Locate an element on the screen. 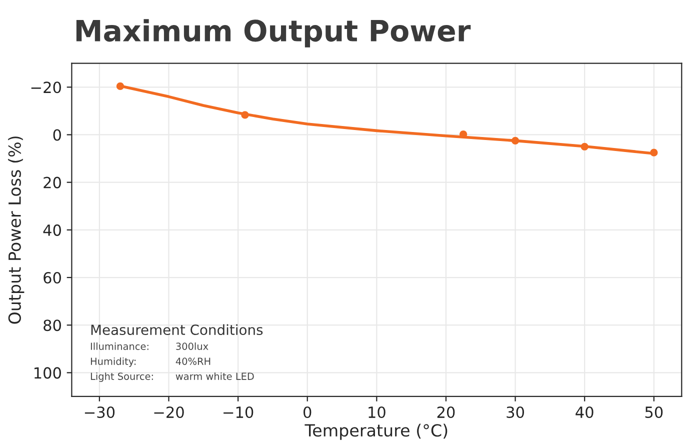  annotation: Measurement Conditions is located at coordinates (177, 330).